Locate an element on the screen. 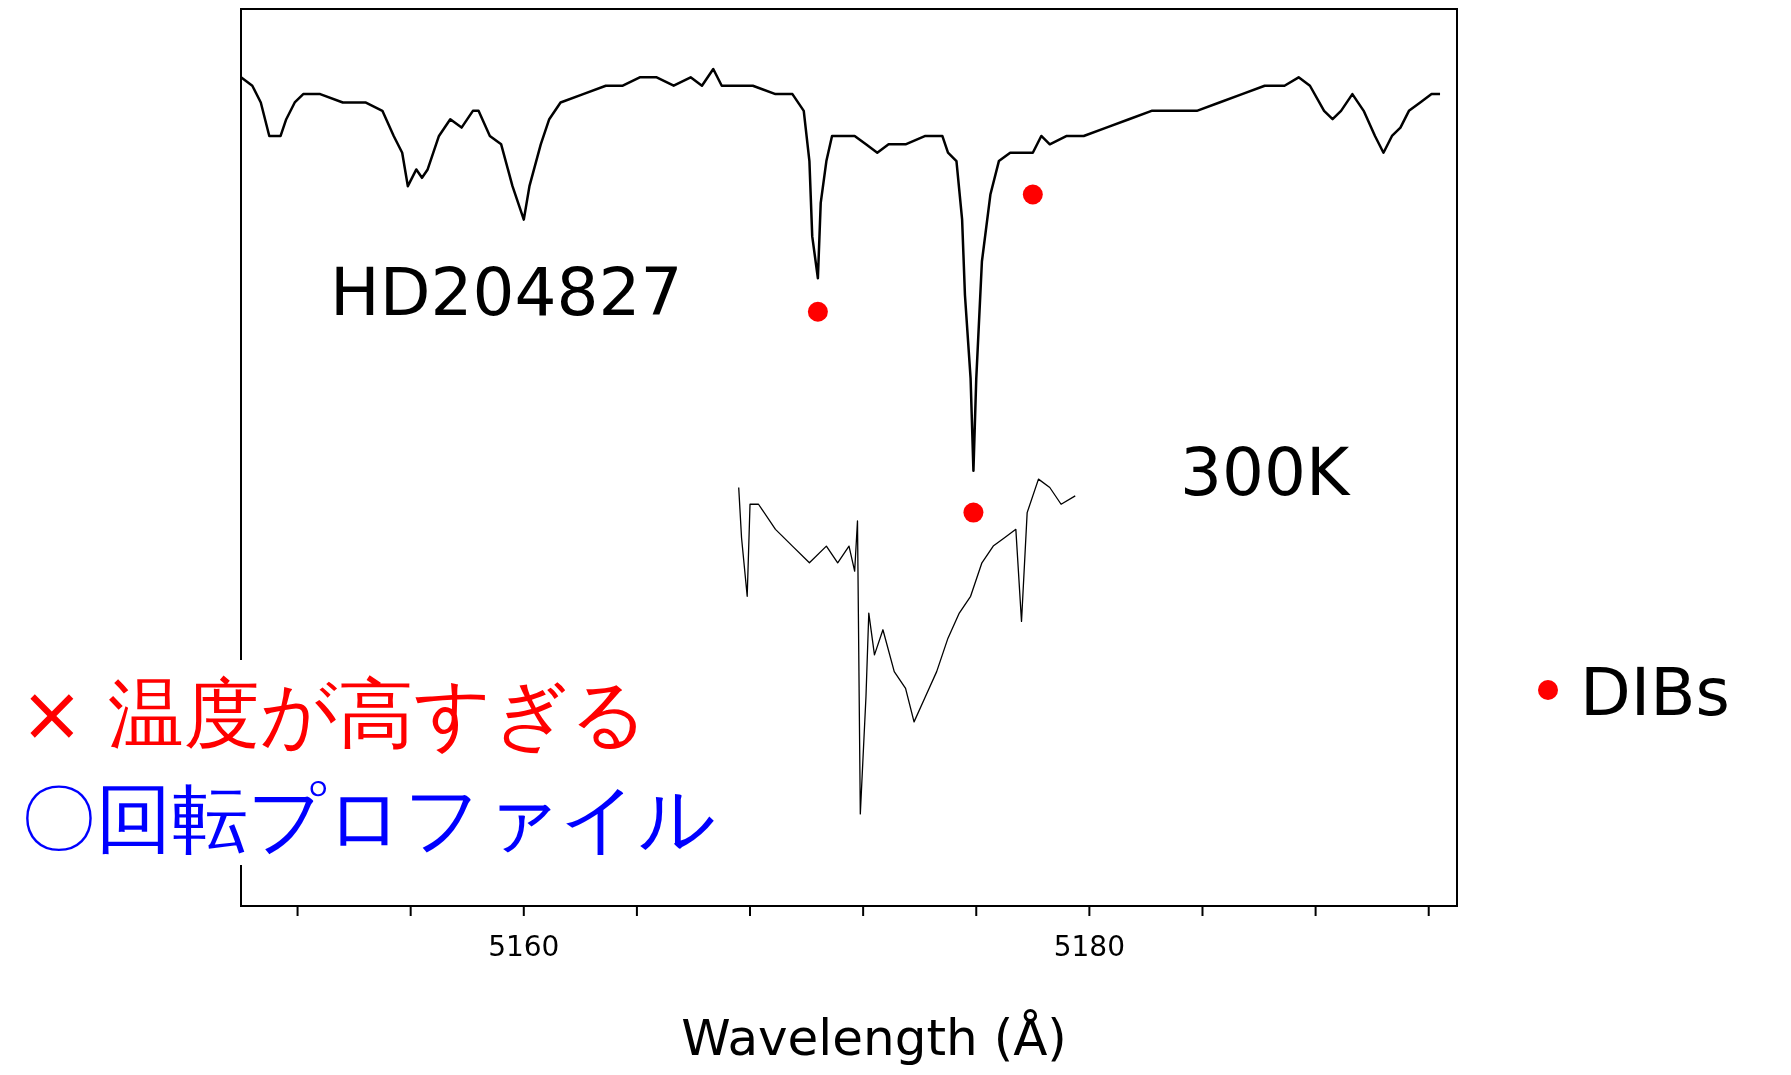 This screenshot has width=1791, height=1075. series-label: 300K is located at coordinates (1265, 472).